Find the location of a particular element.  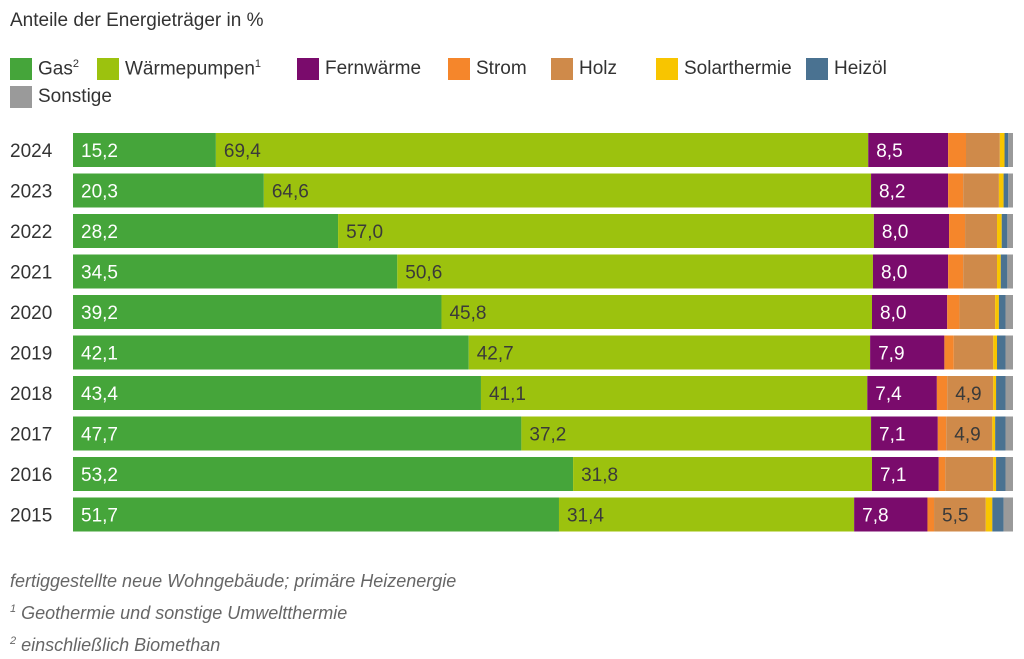

legend-label-text: Fernwärme is located at coordinates (373, 68).